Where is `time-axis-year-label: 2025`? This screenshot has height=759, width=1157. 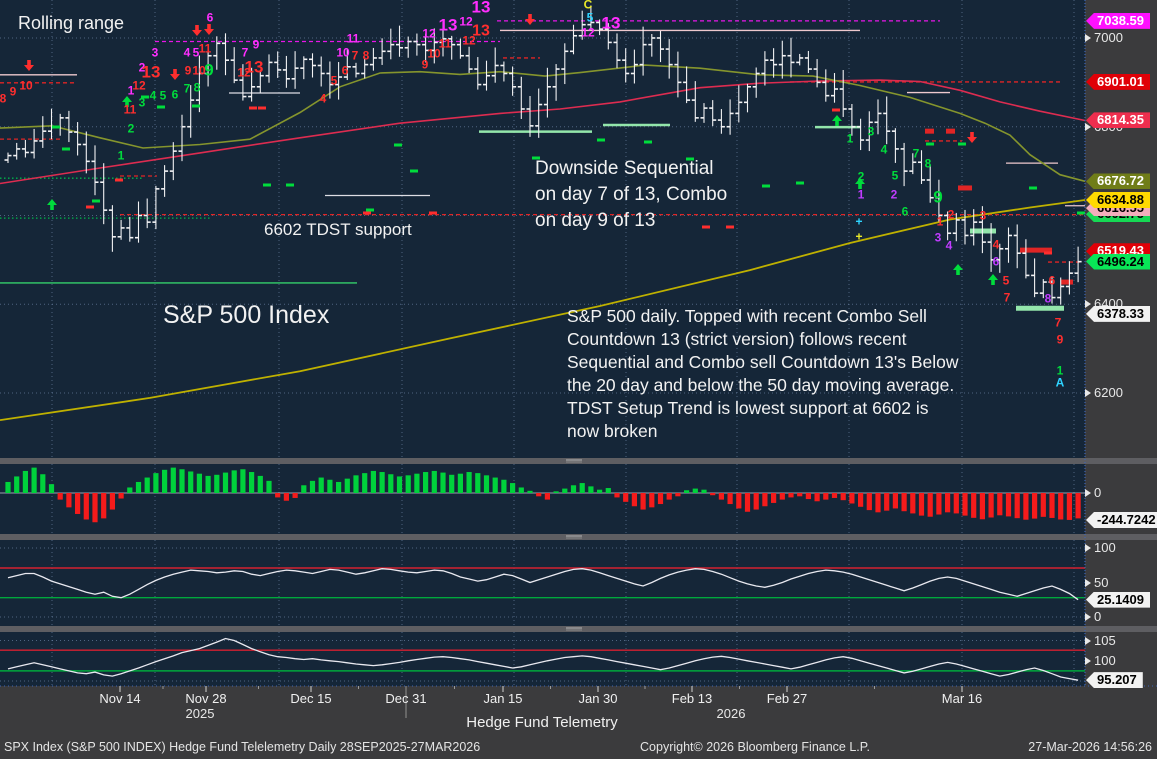 time-axis-year-label: 2025 is located at coordinates (200, 713).